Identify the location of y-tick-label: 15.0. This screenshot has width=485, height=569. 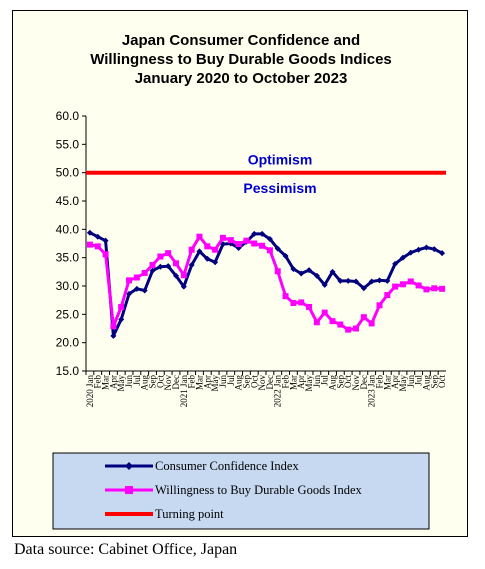
(68, 371).